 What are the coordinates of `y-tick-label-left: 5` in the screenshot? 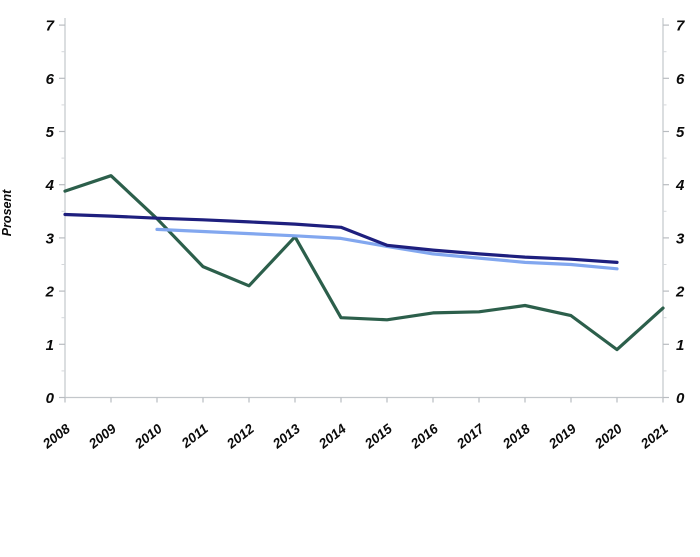 It's located at (50, 132).